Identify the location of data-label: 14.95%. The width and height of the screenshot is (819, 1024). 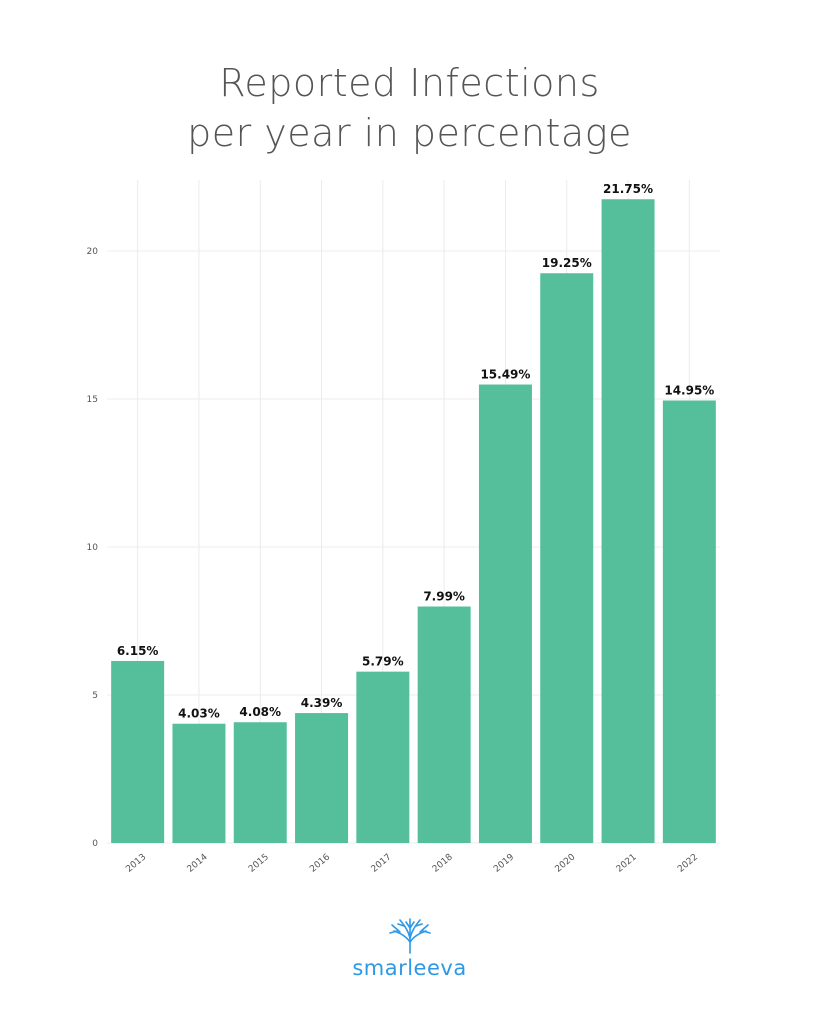
(689, 391).